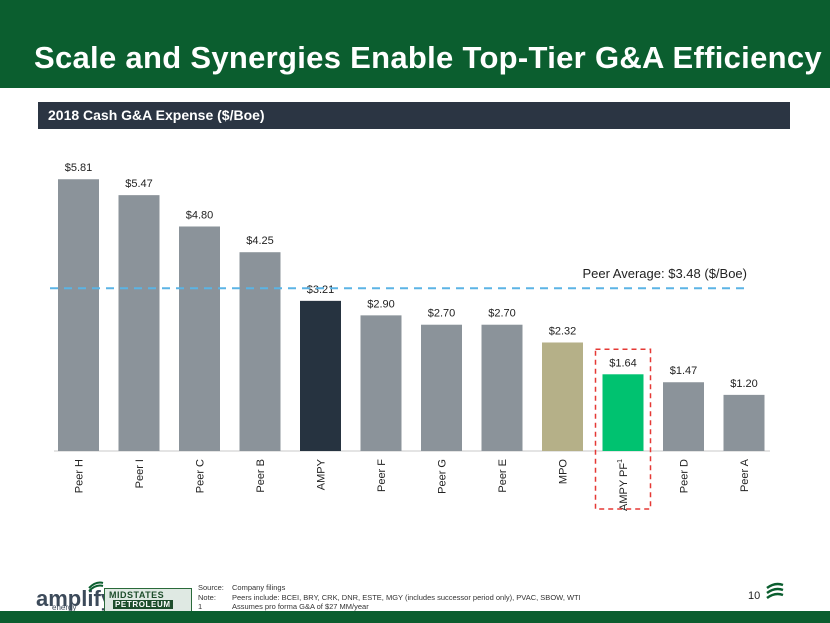  I want to click on category-superscript: 1, so click(620, 461).